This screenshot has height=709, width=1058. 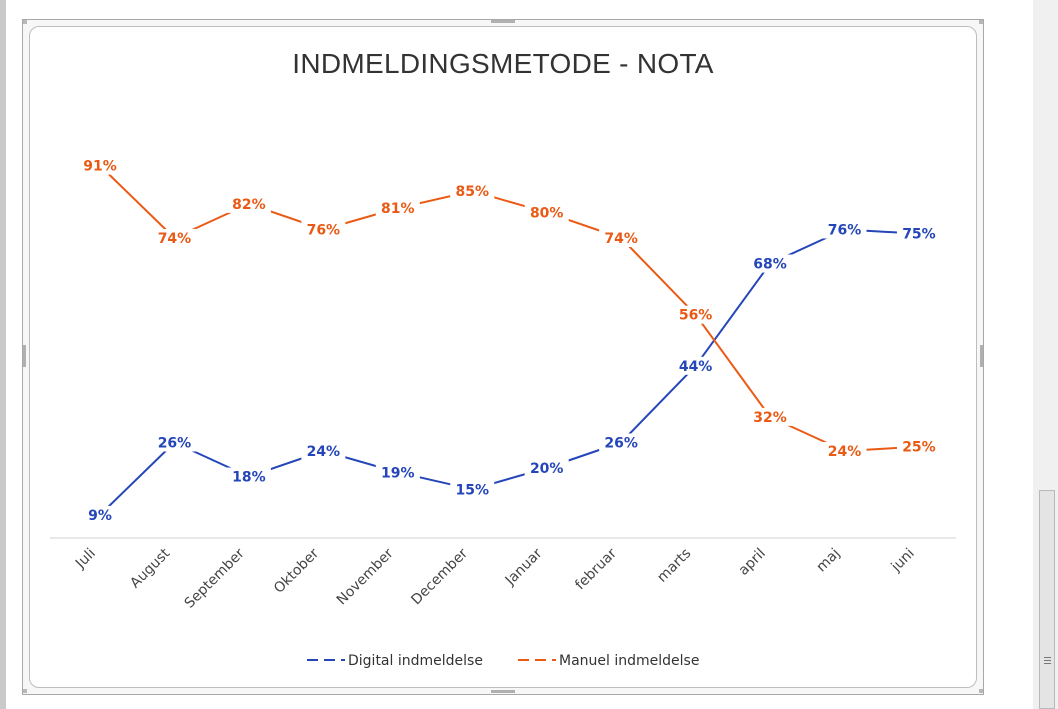 What do you see at coordinates (503, 691) in the screenshot?
I see `resize-handle-bottom` at bounding box center [503, 691].